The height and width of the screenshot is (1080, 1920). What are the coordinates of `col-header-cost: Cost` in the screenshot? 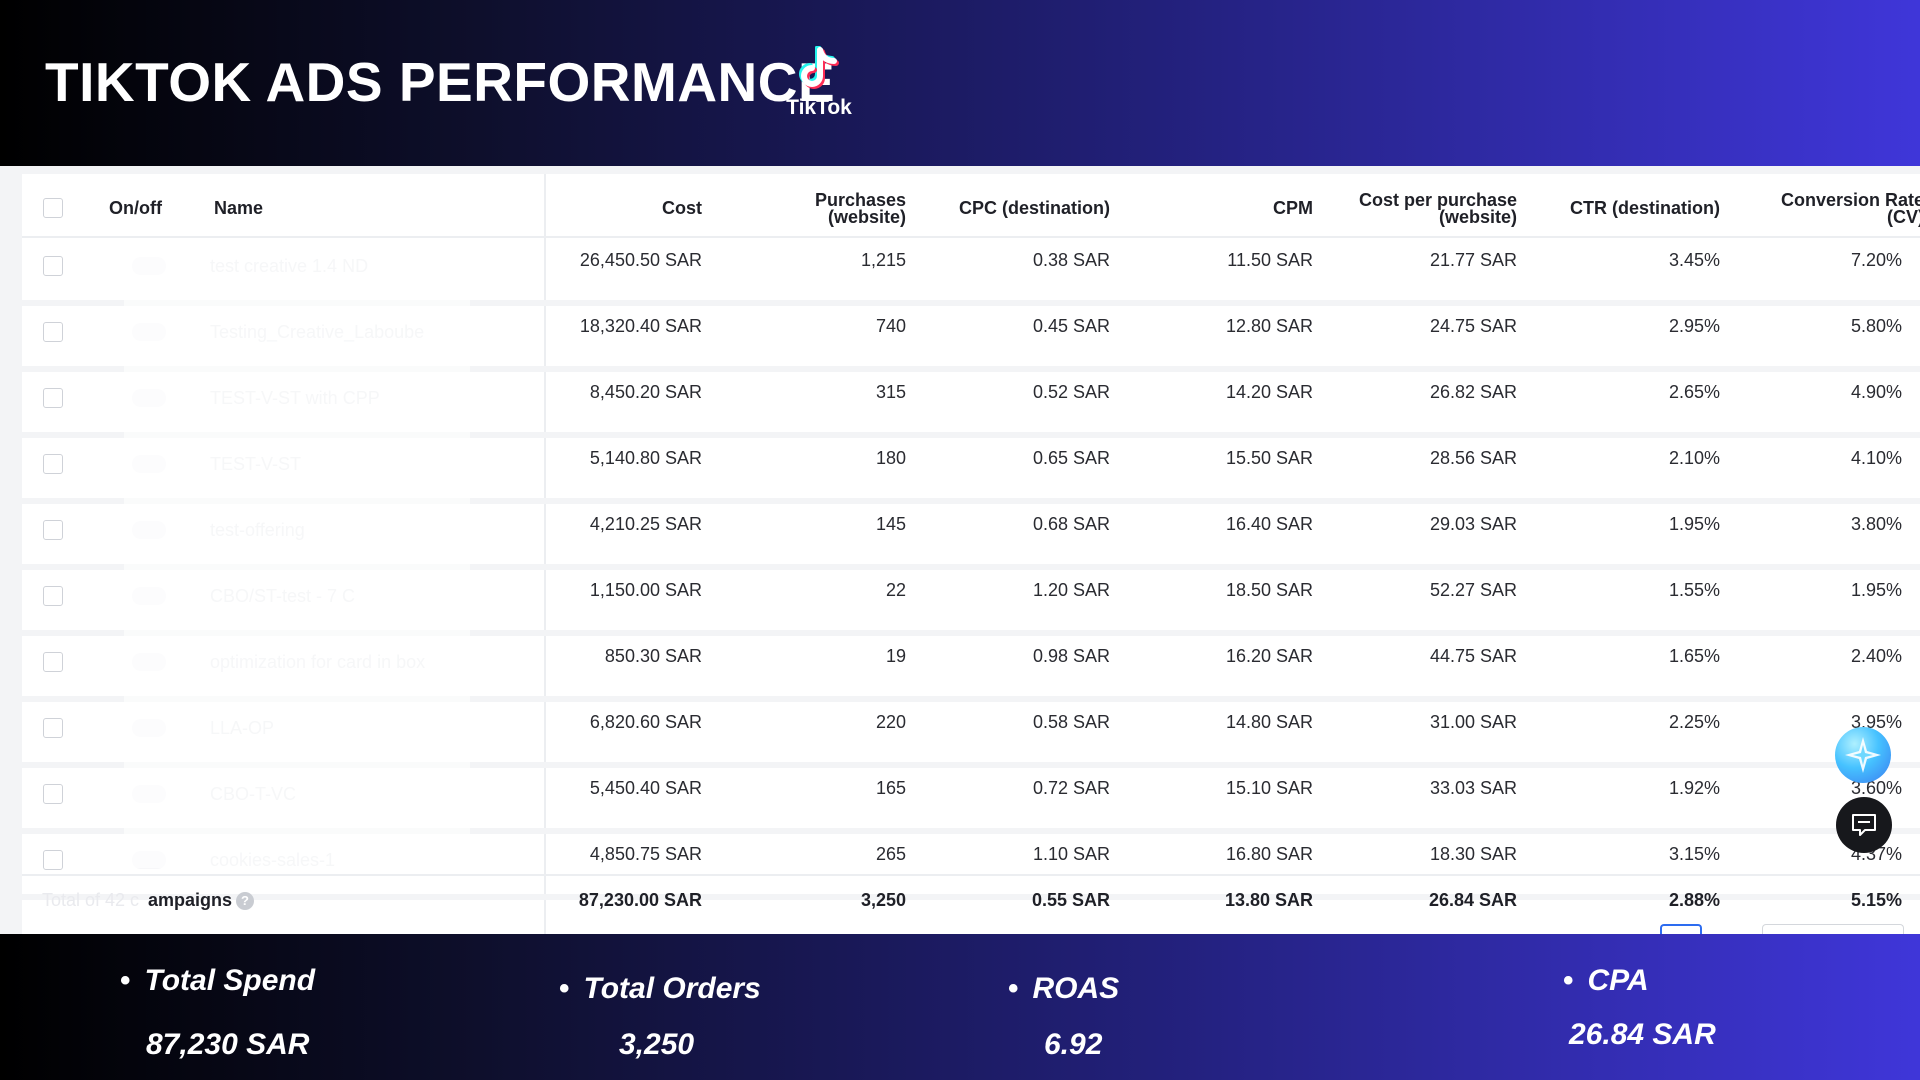 It's located at (682, 208).